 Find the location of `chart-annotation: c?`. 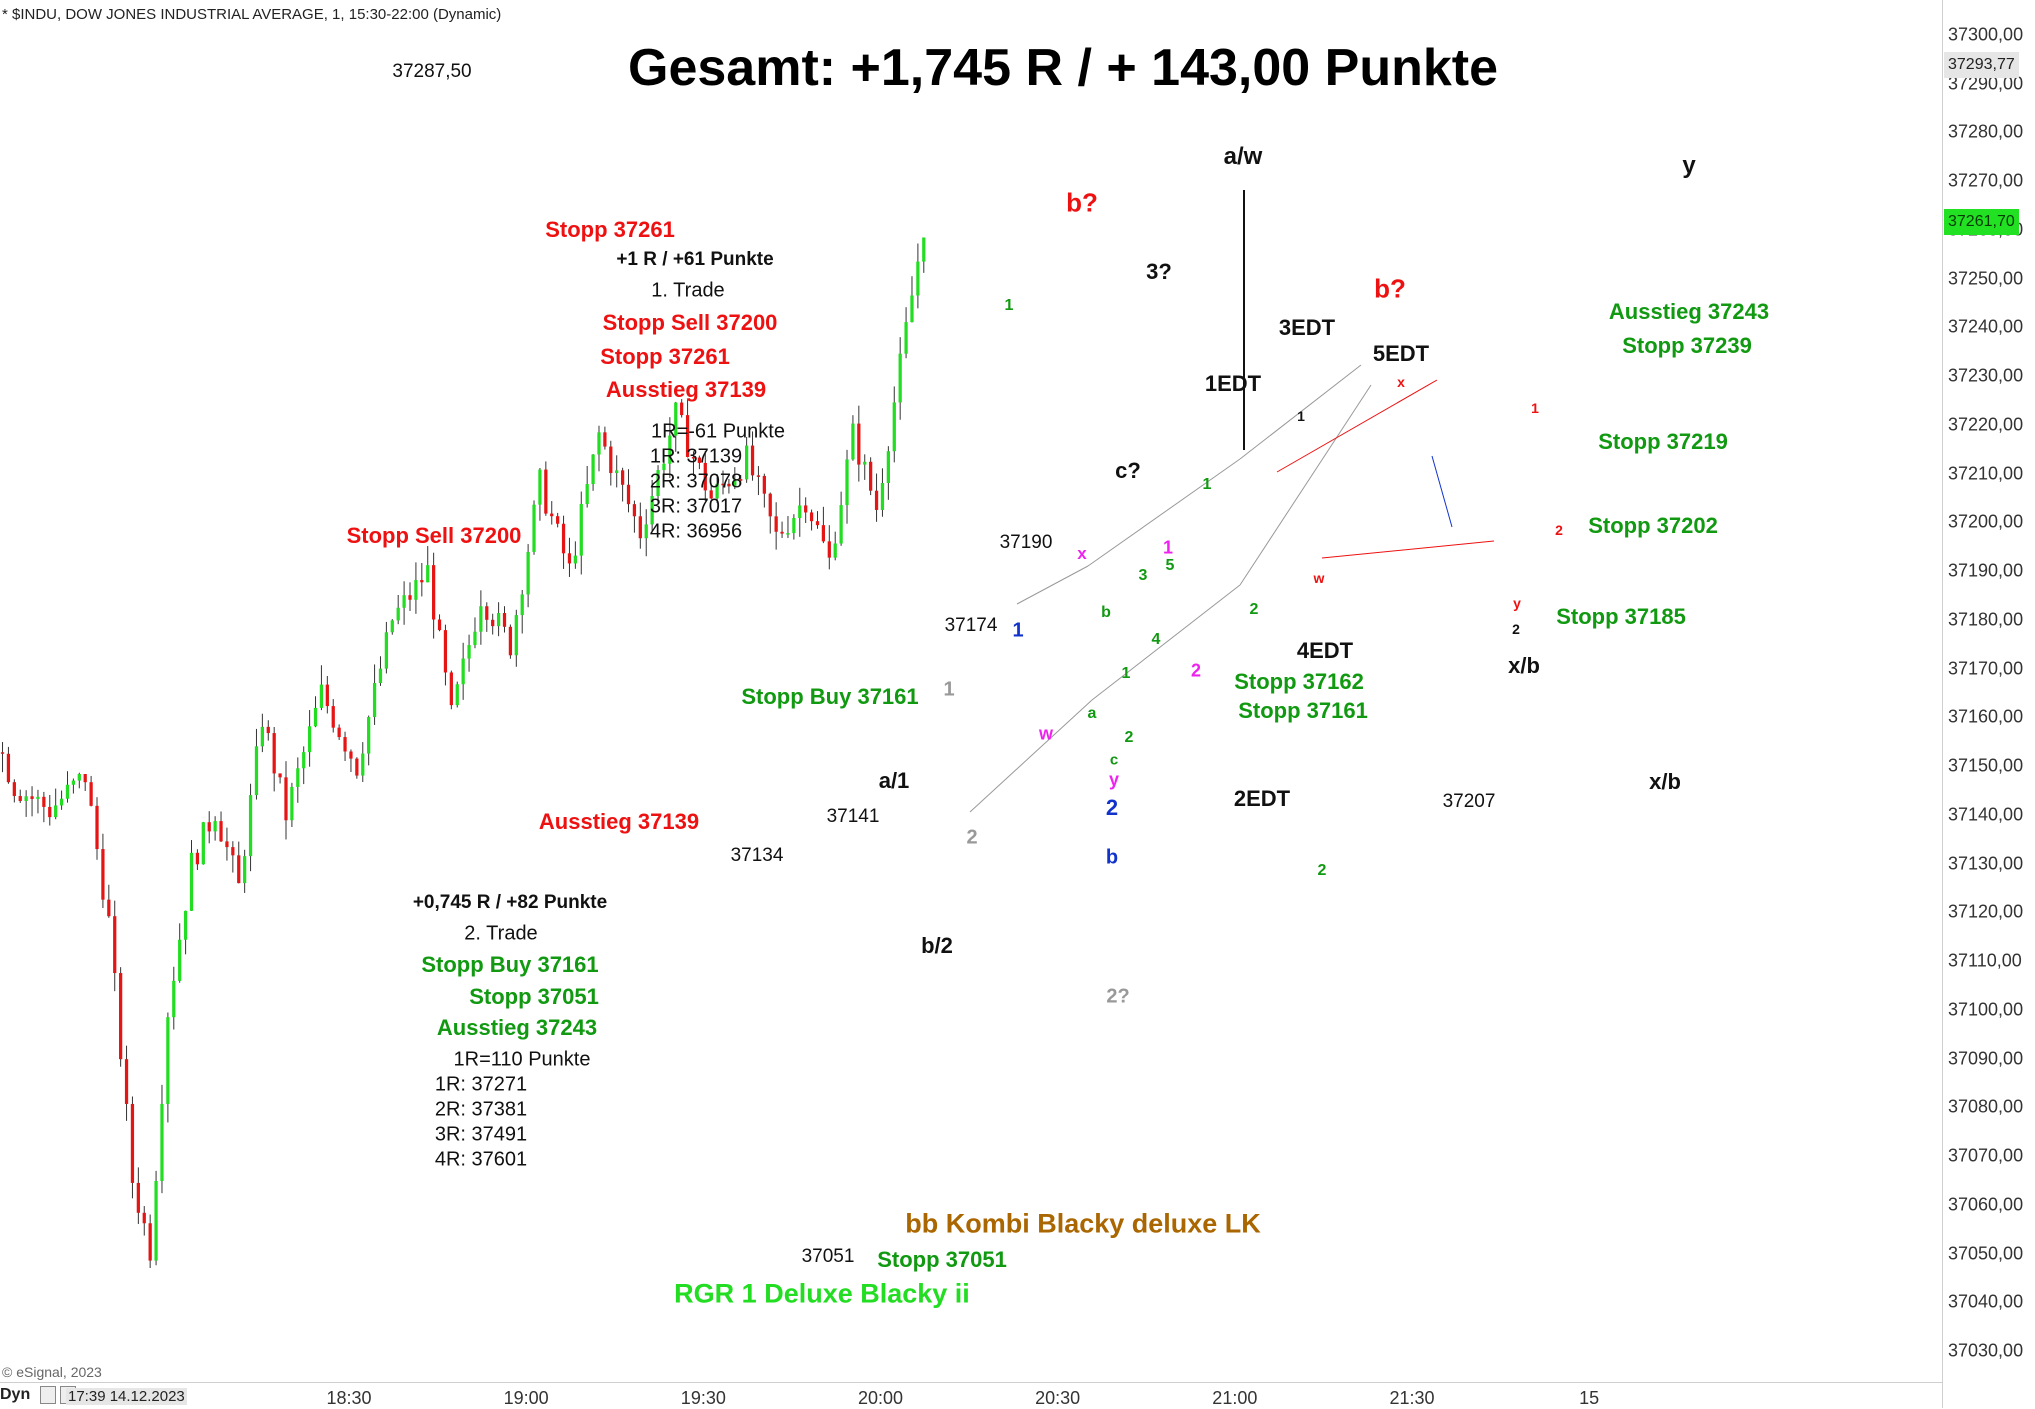

chart-annotation: c? is located at coordinates (1128, 470).